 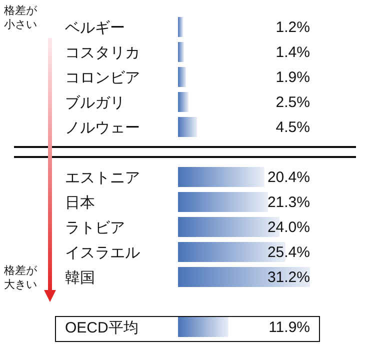 What do you see at coordinates (288, 277) in the screenshot?
I see `data-label: 31.2%` at bounding box center [288, 277].